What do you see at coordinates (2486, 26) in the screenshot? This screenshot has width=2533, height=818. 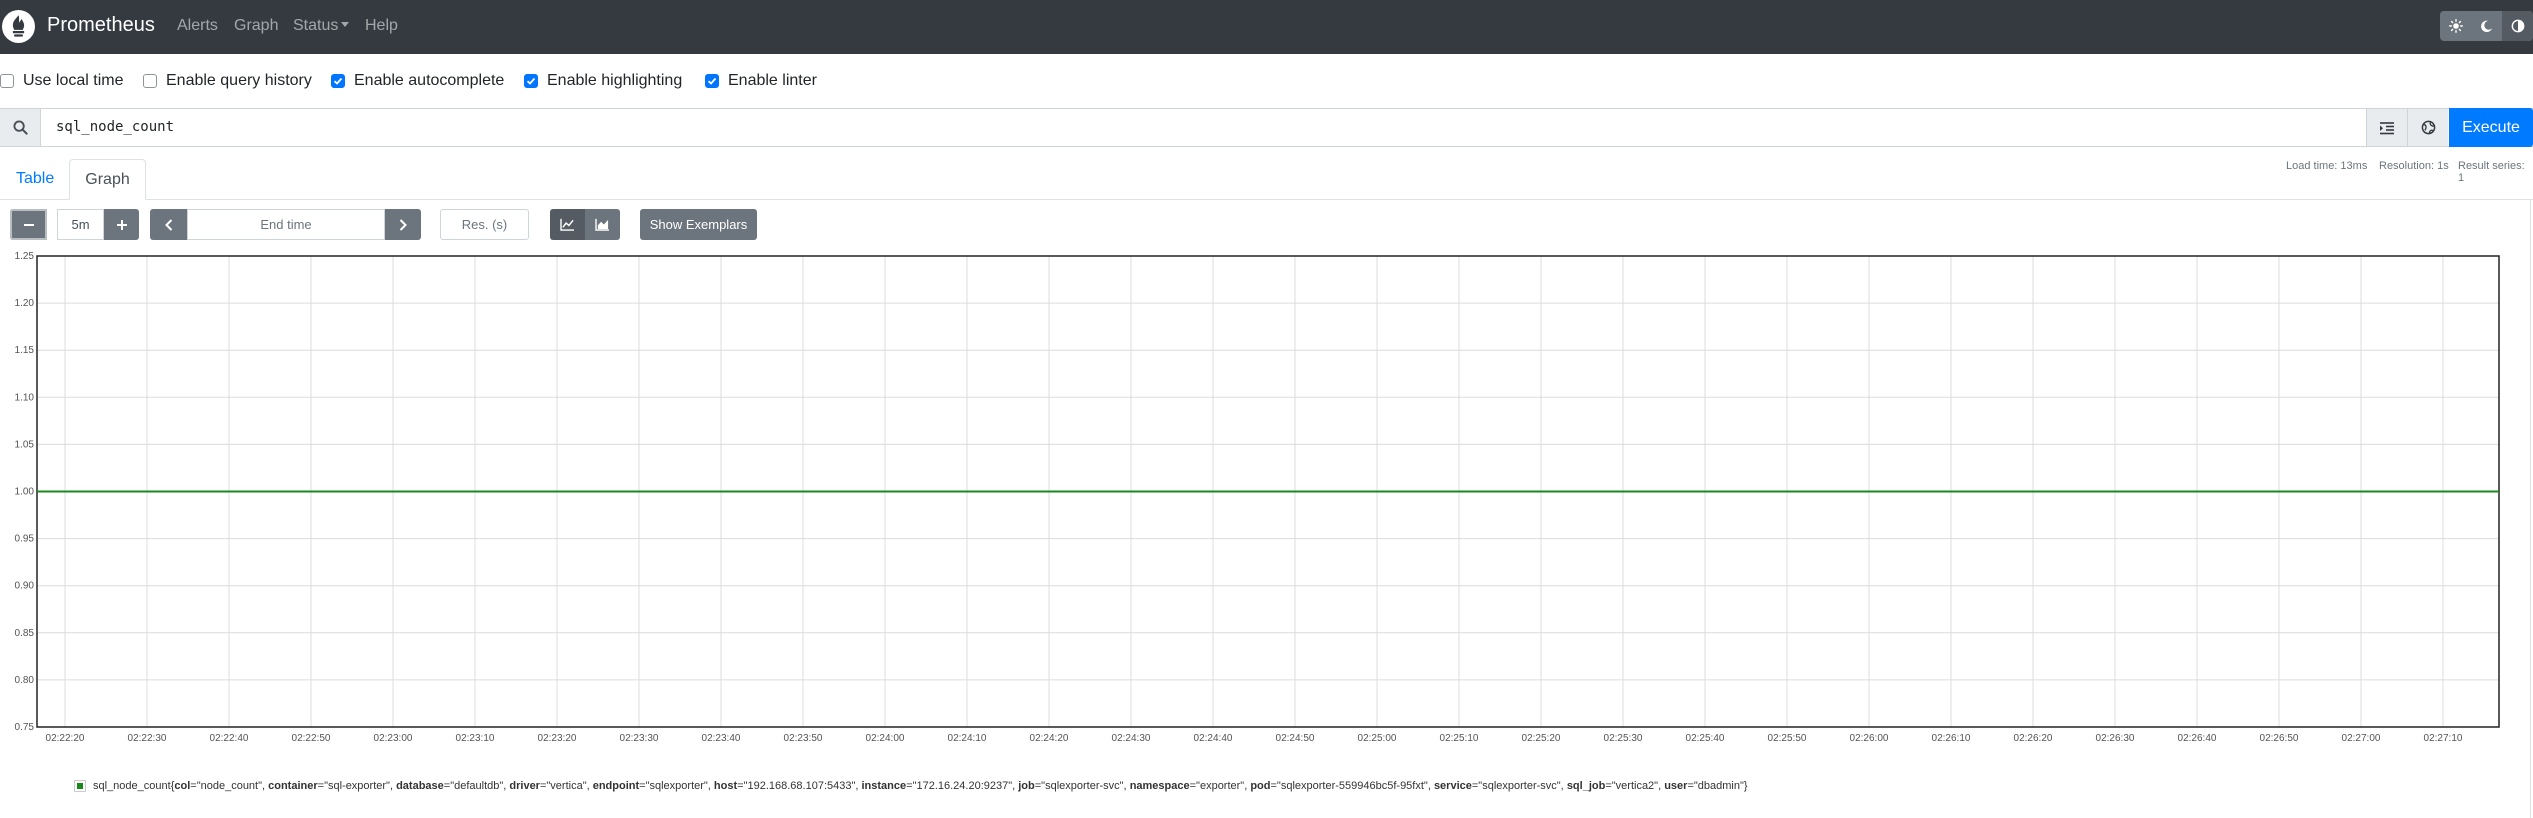 I see `theme-dark-button` at bounding box center [2486, 26].